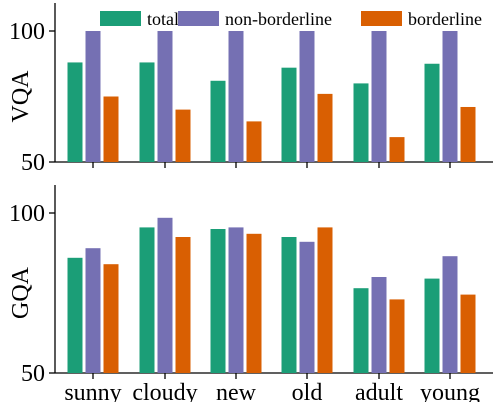 The image size is (496, 402). What do you see at coordinates (450, 391) in the screenshot?
I see `x-tick-label-young: young` at bounding box center [450, 391].